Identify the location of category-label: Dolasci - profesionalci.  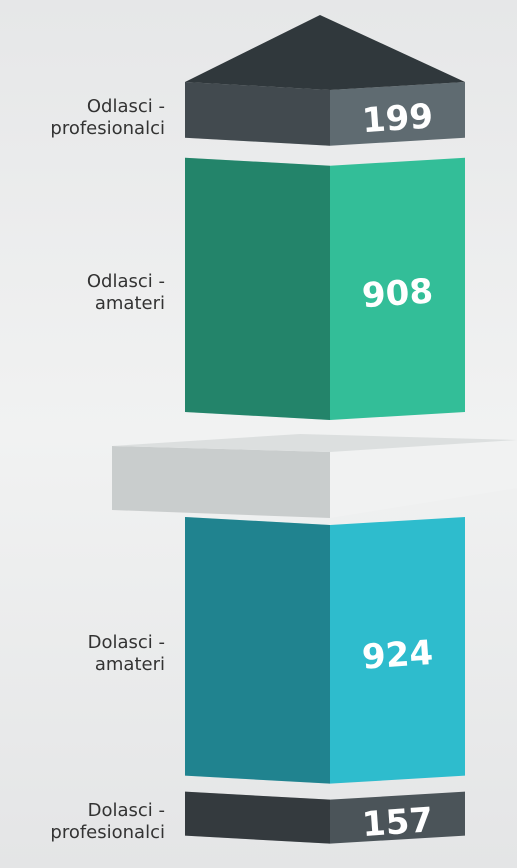
(107, 821).